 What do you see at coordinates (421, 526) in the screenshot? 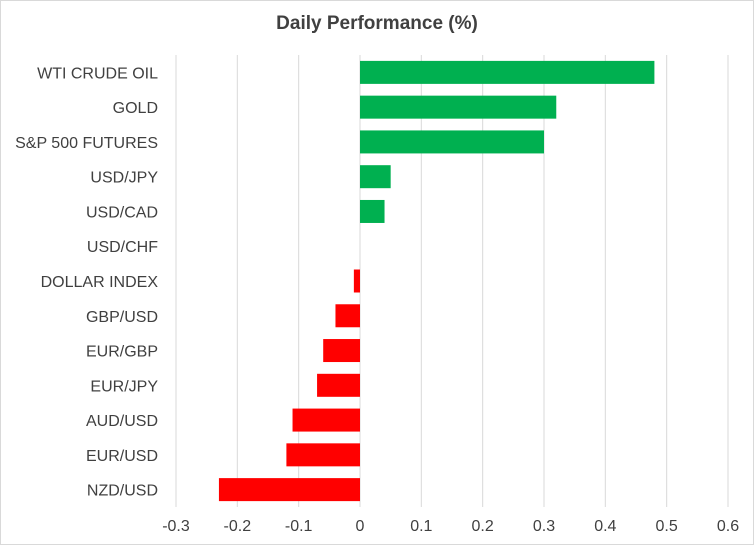
I see `x-tick-label: 0.1` at bounding box center [421, 526].